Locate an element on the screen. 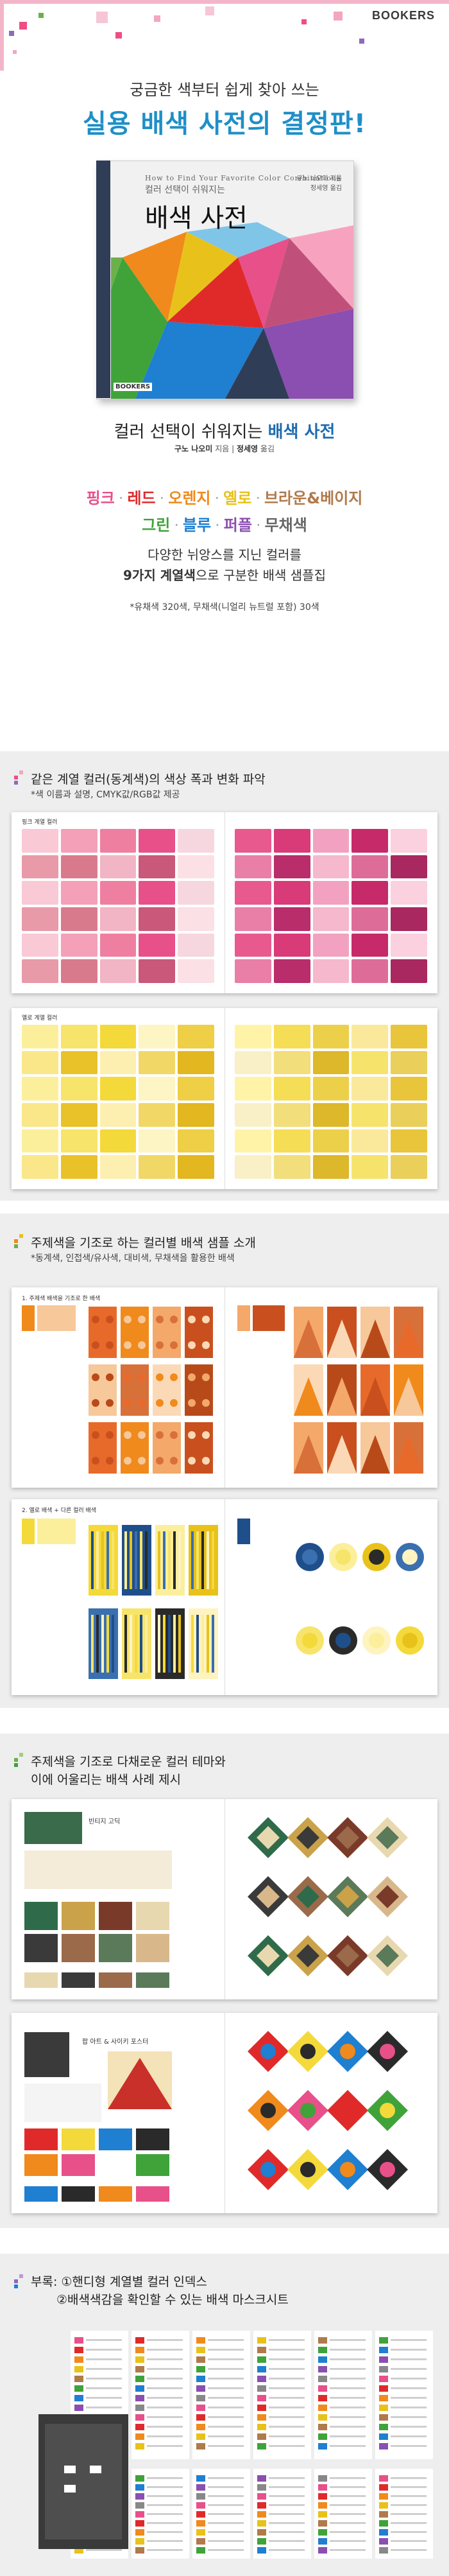 The image size is (449, 2576). section-1-title: 같은 계열 컬러(동계색)의 색상 폭과 변화 파악 is located at coordinates (148, 779).